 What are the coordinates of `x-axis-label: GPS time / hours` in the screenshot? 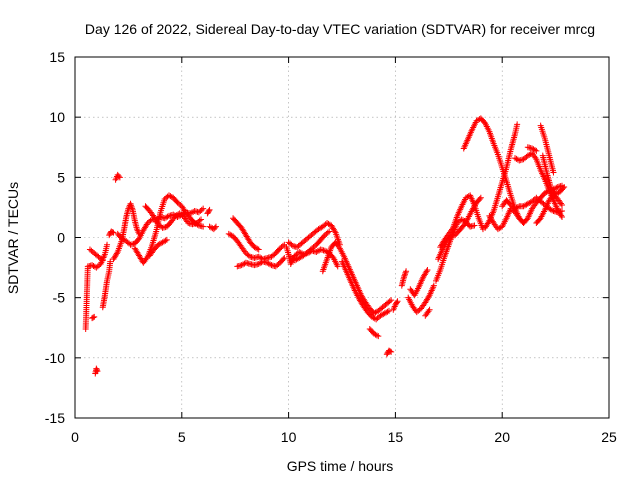 It's located at (340, 466).